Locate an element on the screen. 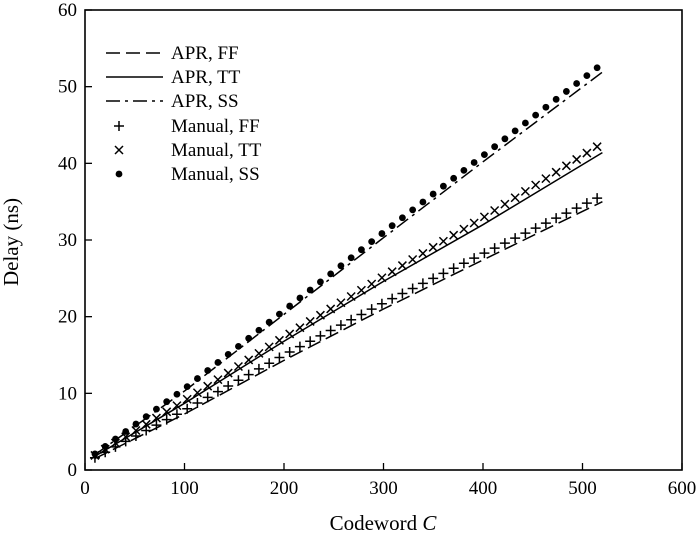 The image size is (700, 535). legend-label: APR, TT is located at coordinates (206, 77).